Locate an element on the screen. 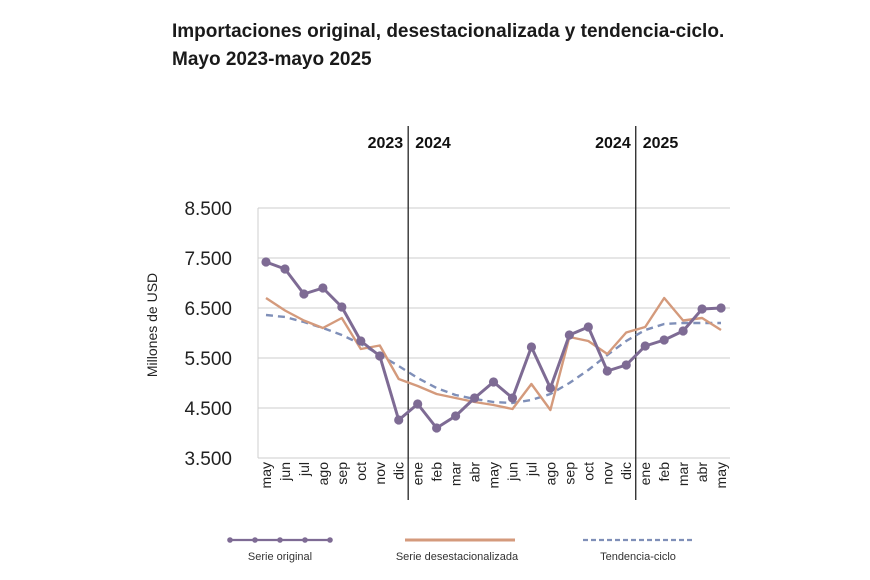 The width and height of the screenshot is (870, 580). y-axis-title: Millones de USD is located at coordinates (152, 325).